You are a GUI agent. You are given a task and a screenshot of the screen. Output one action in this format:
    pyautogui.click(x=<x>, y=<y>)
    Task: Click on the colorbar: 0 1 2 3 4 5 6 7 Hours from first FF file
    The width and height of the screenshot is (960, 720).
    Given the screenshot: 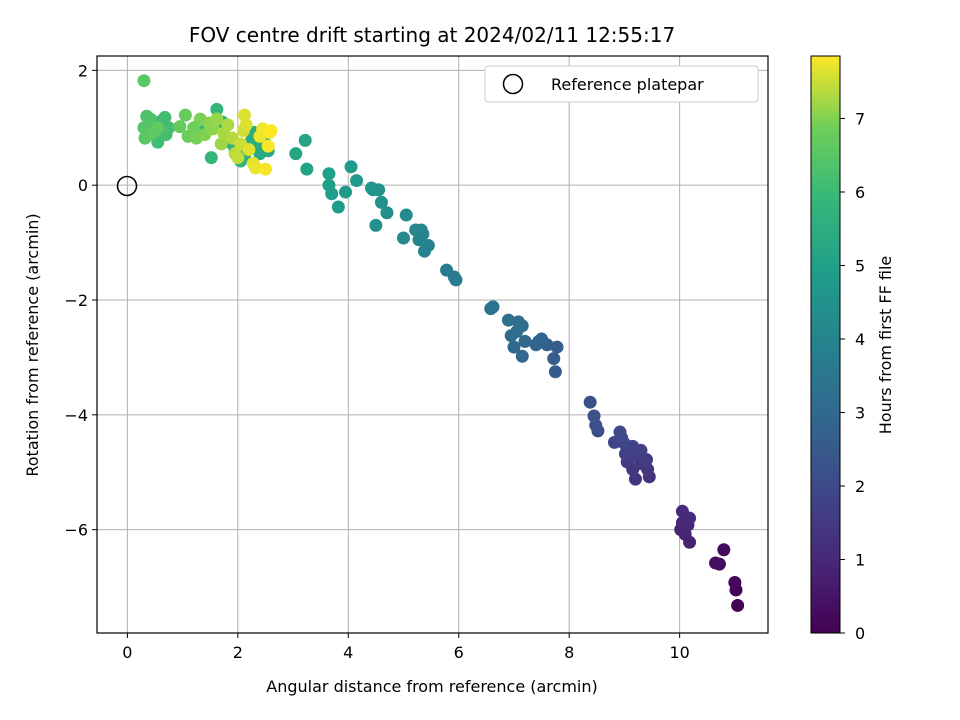 What is the action you would take?
    pyautogui.click(x=852, y=349)
    